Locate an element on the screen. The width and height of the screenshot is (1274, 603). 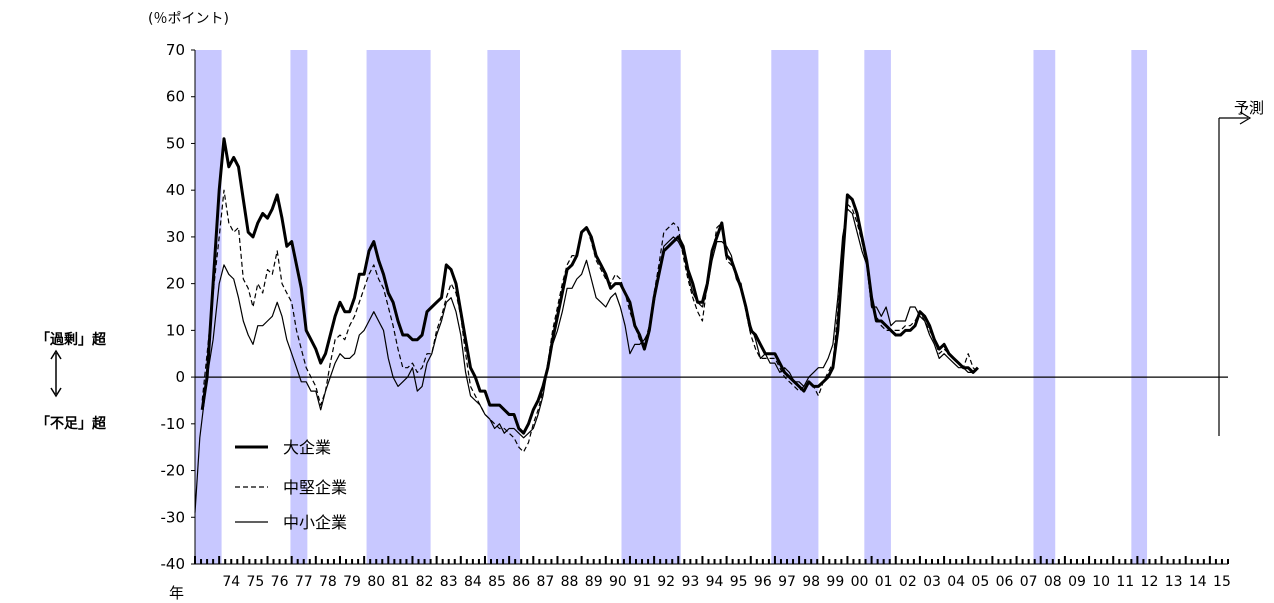
x-tick-label: 06 is located at coordinates (1005, 582).